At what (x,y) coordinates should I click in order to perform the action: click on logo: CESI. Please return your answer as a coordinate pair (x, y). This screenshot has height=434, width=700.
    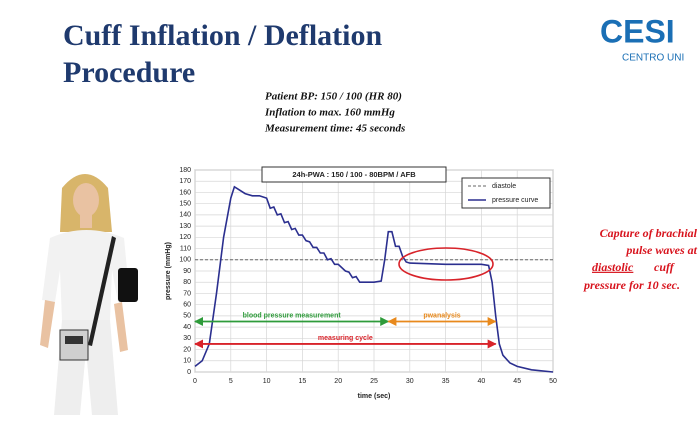
    Looking at the image, I should click on (637, 31).